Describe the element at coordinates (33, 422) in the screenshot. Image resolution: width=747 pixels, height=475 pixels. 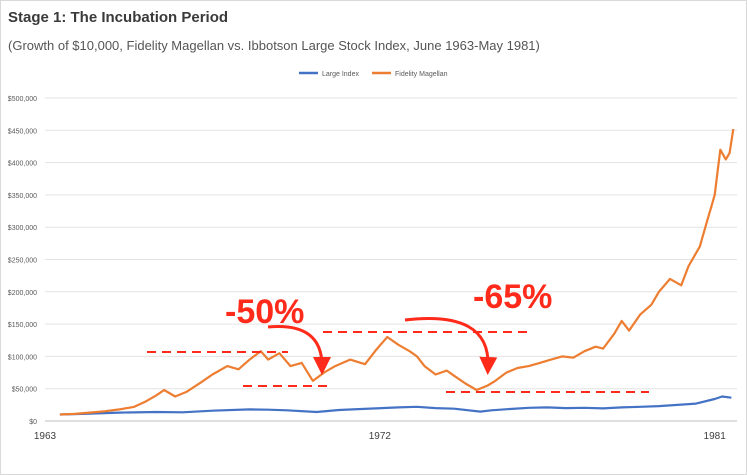
I see `y-tick-label: $0` at that location.